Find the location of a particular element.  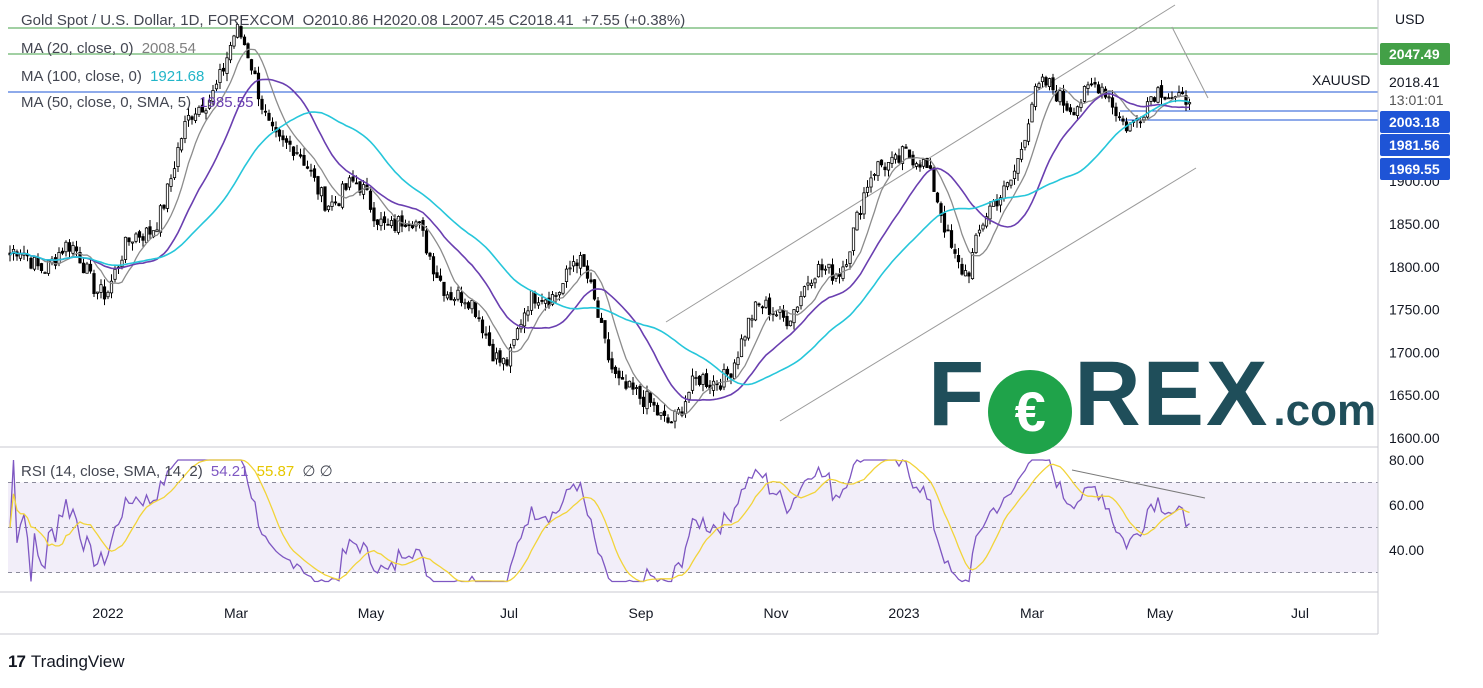

price-tick-label: 1800.00 is located at coordinates (1414, 267).